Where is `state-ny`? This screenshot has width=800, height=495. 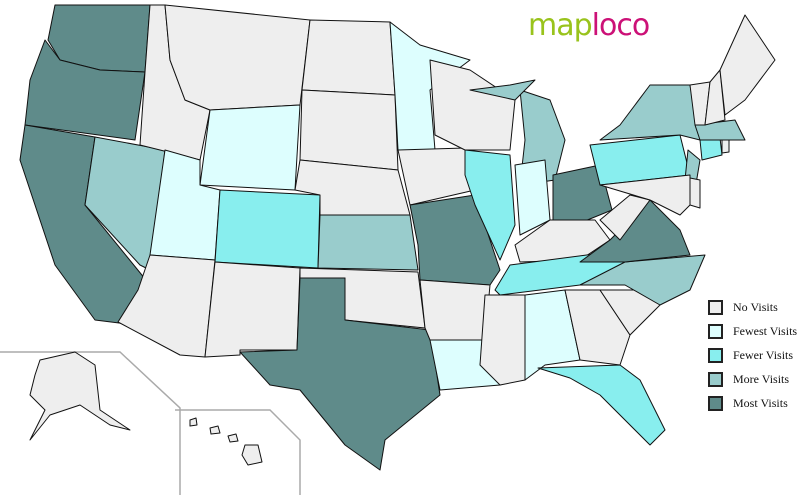
state-ny is located at coordinates (650, 112).